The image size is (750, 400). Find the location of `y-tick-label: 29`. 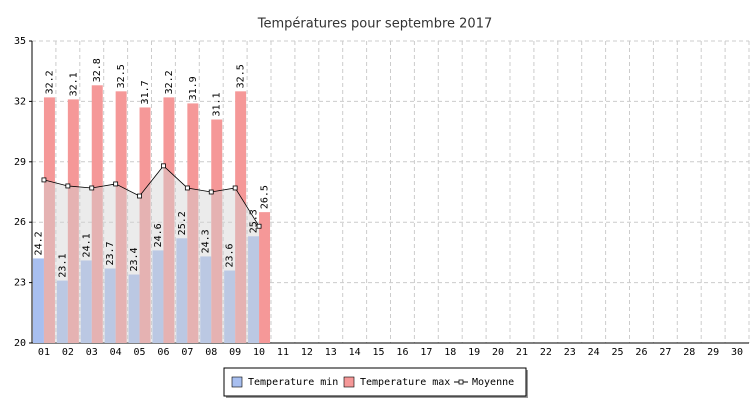

y-tick-label: 29 is located at coordinates (20, 162).